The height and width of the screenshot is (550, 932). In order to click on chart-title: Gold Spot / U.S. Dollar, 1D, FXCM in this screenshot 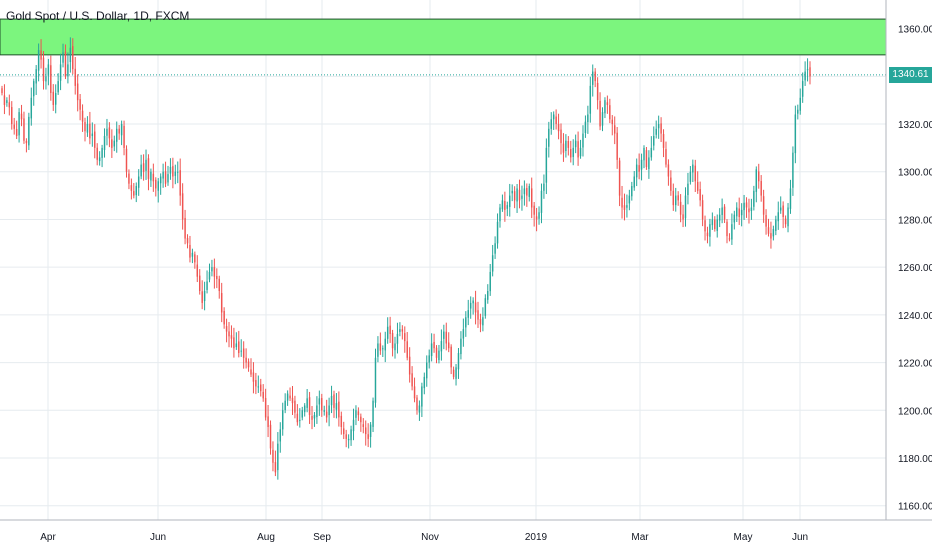, I will do `click(98, 16)`.